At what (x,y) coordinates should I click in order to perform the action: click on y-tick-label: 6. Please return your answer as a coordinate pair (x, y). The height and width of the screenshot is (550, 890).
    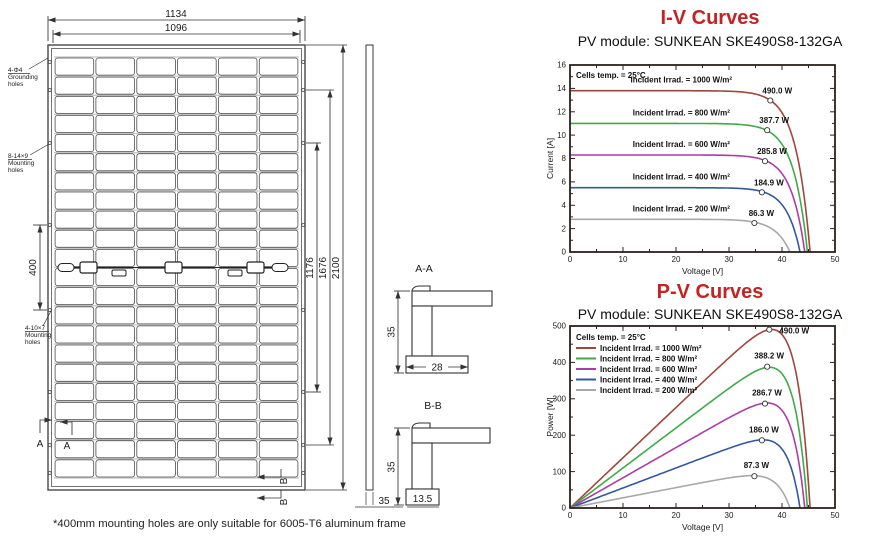
    Looking at the image, I should click on (564, 182).